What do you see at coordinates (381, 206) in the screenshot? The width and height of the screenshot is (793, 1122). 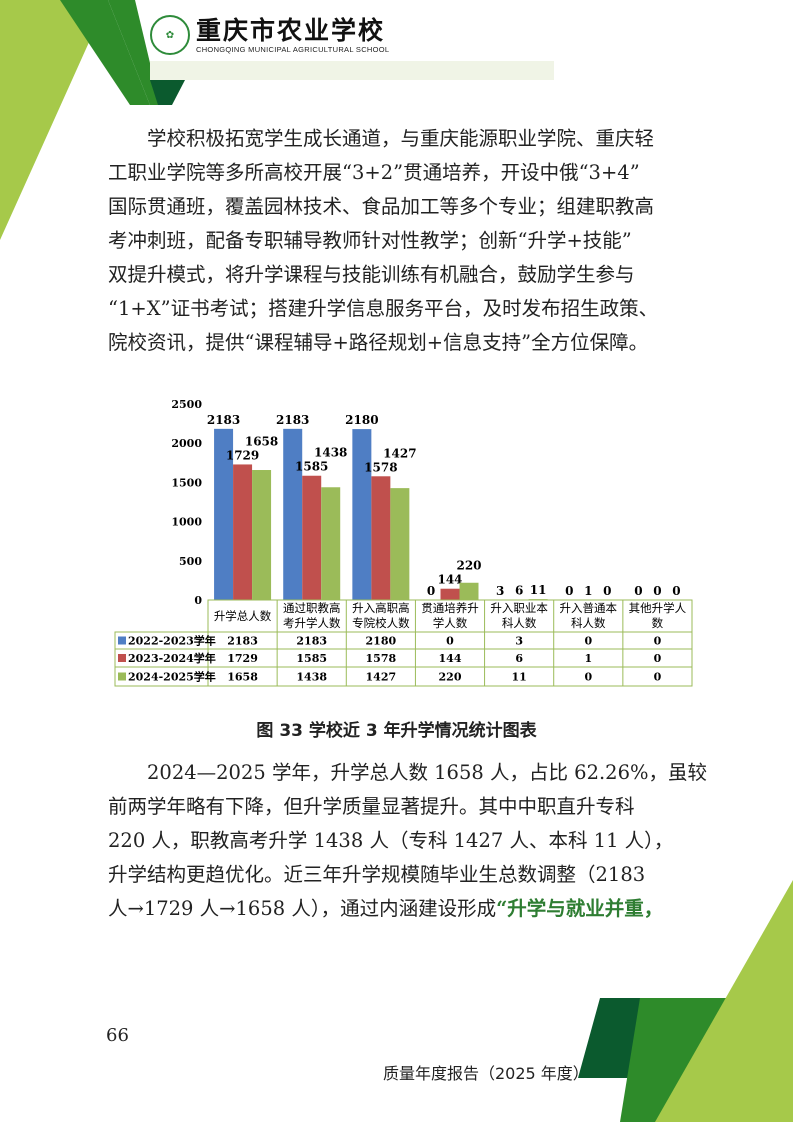 I see `text-line: 国际贯通班，覆盖园林技术、食品加工等多个专业；组建职教高` at bounding box center [381, 206].